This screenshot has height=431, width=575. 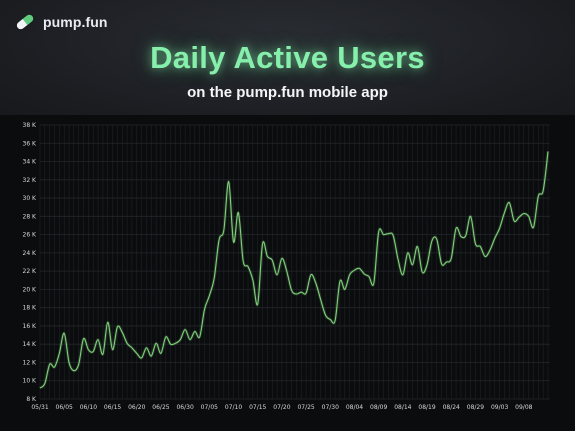 What do you see at coordinates (30, 253) in the screenshot?
I see `y-tick-label: 24 K` at bounding box center [30, 253].